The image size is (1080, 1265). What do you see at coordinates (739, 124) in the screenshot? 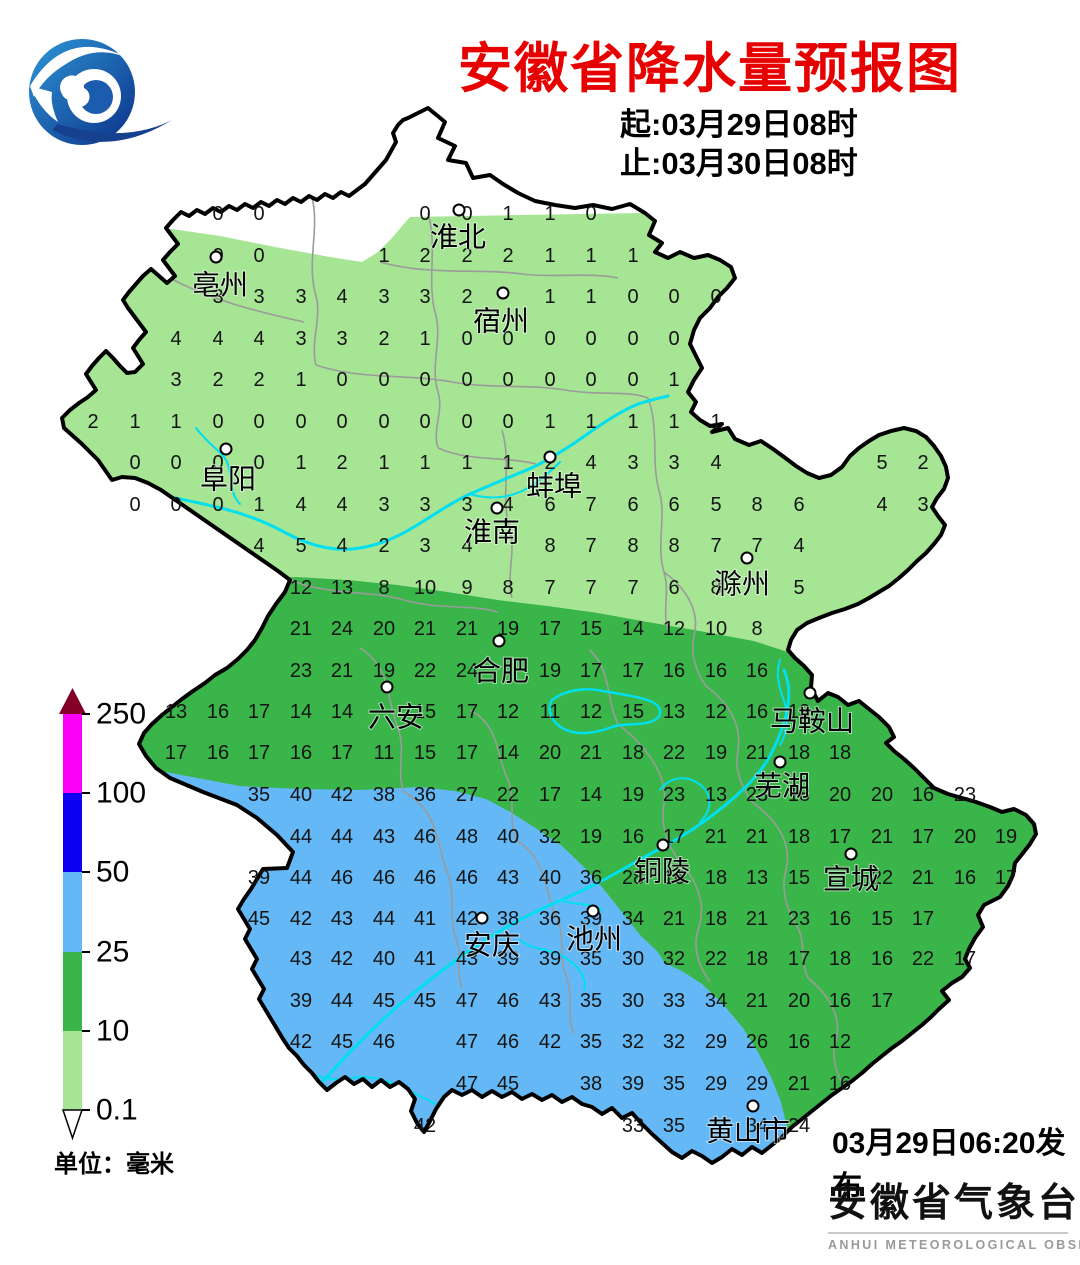
I see `forecast-period-start: 起:03月29日08时` at bounding box center [739, 124].